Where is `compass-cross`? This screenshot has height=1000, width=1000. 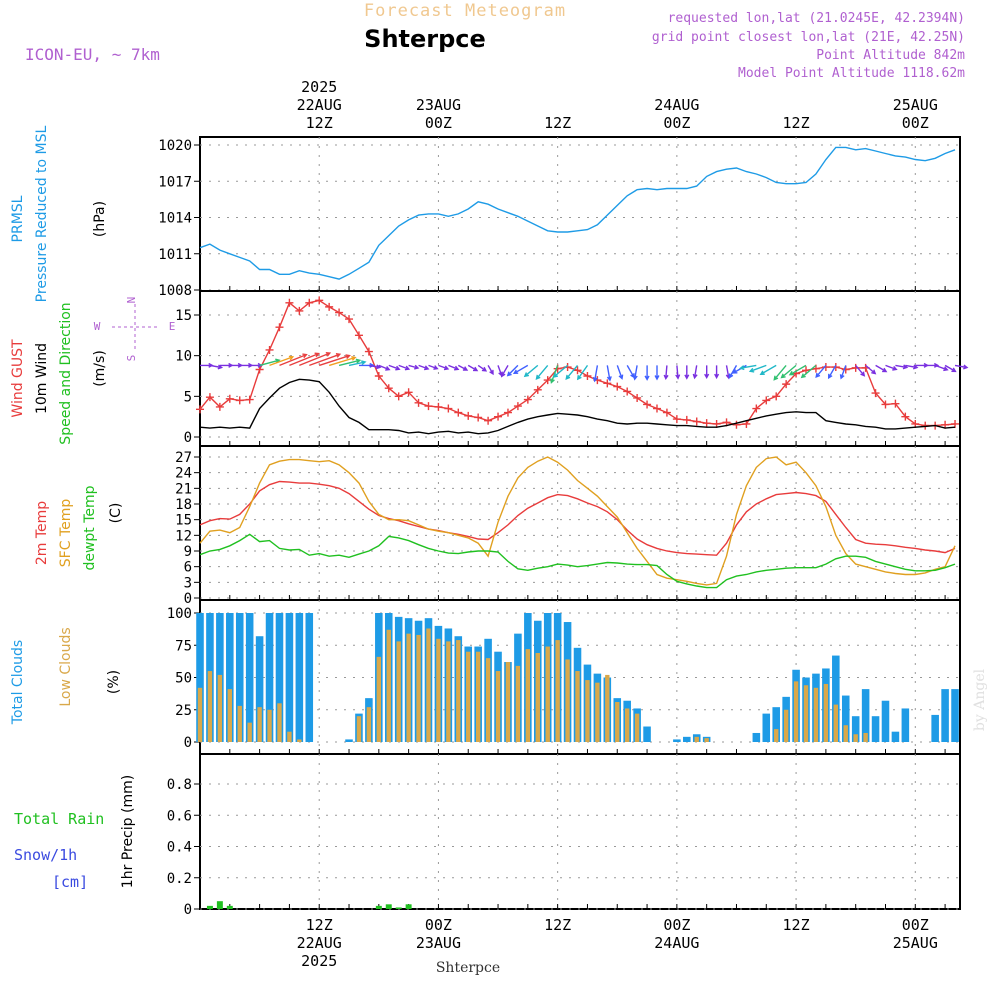
compass-cross is located at coordinates (136, 328).